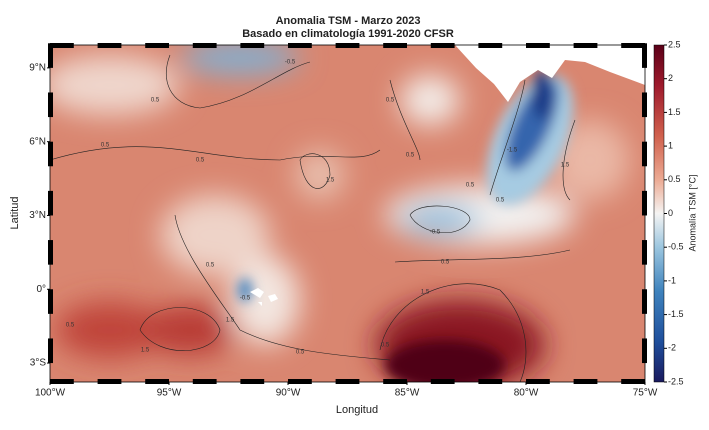 The height and width of the screenshot is (430, 709). What do you see at coordinates (550, 73) in the screenshot?
I see `land` at bounding box center [550, 73].